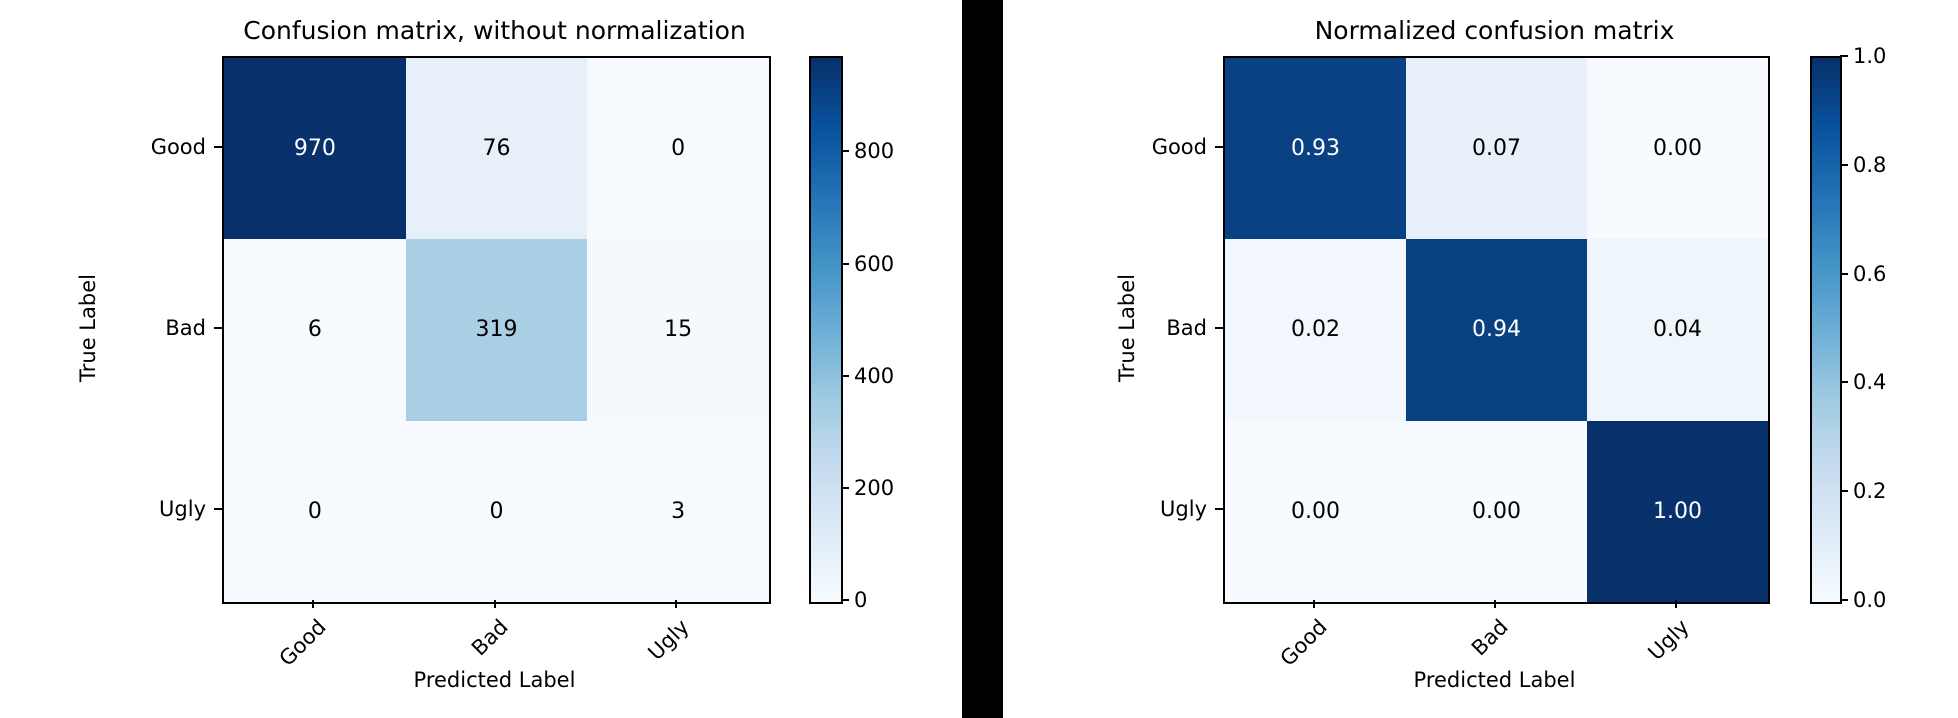  What do you see at coordinates (496, 149) in the screenshot?
I see `matrix-cell: 76` at bounding box center [496, 149].